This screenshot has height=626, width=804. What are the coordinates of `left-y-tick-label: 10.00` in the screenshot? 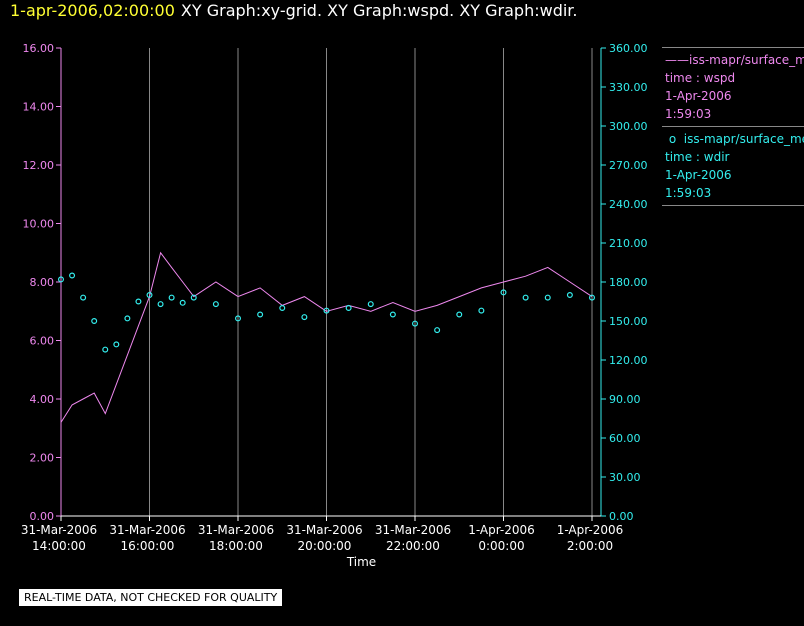 It's located at (39, 224).